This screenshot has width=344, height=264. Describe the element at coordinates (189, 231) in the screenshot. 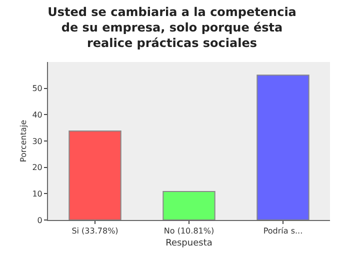

I see `x-tick-label: No (10.81%)` at that location.